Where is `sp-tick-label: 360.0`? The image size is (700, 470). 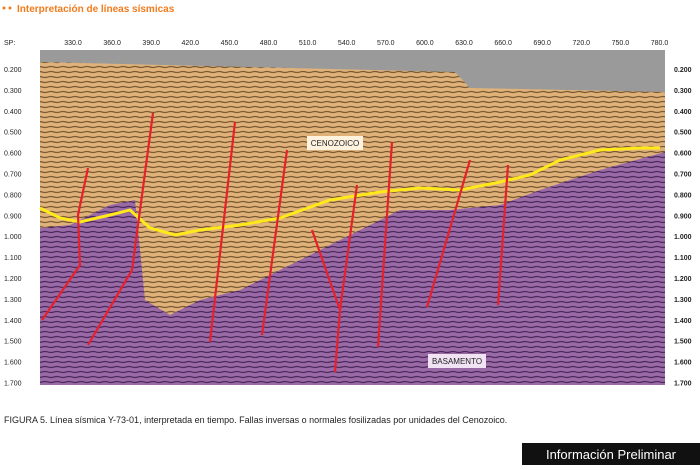 sp-tick-label: 360.0 is located at coordinates (112, 43).